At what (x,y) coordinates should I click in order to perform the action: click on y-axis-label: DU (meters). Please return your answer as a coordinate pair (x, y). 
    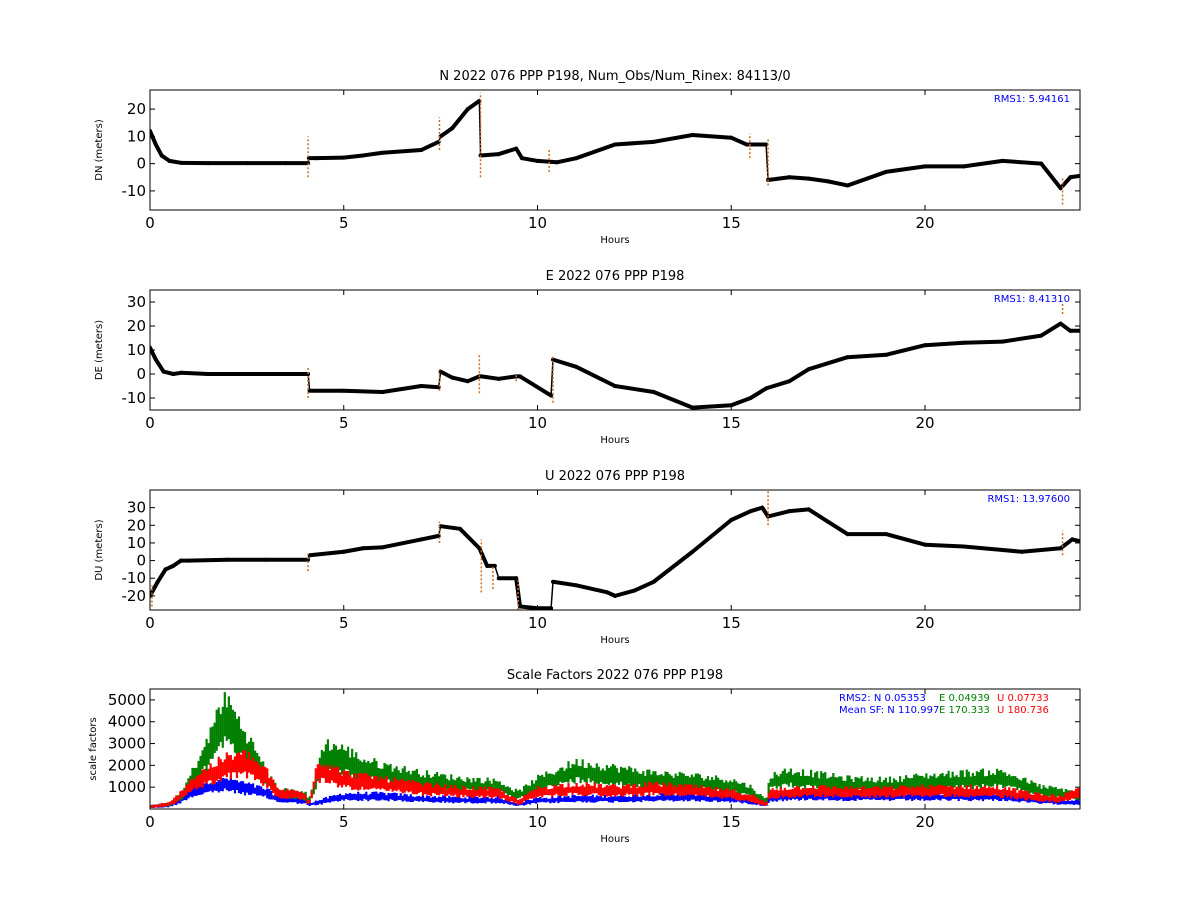
    Looking at the image, I should click on (99, 549).